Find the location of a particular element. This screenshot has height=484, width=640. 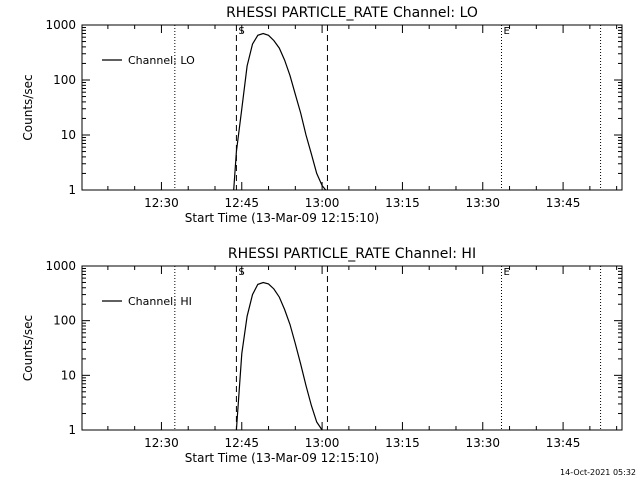

chart-title: RHESSI PARTICLE_RATE Channel: HI is located at coordinates (352, 254).